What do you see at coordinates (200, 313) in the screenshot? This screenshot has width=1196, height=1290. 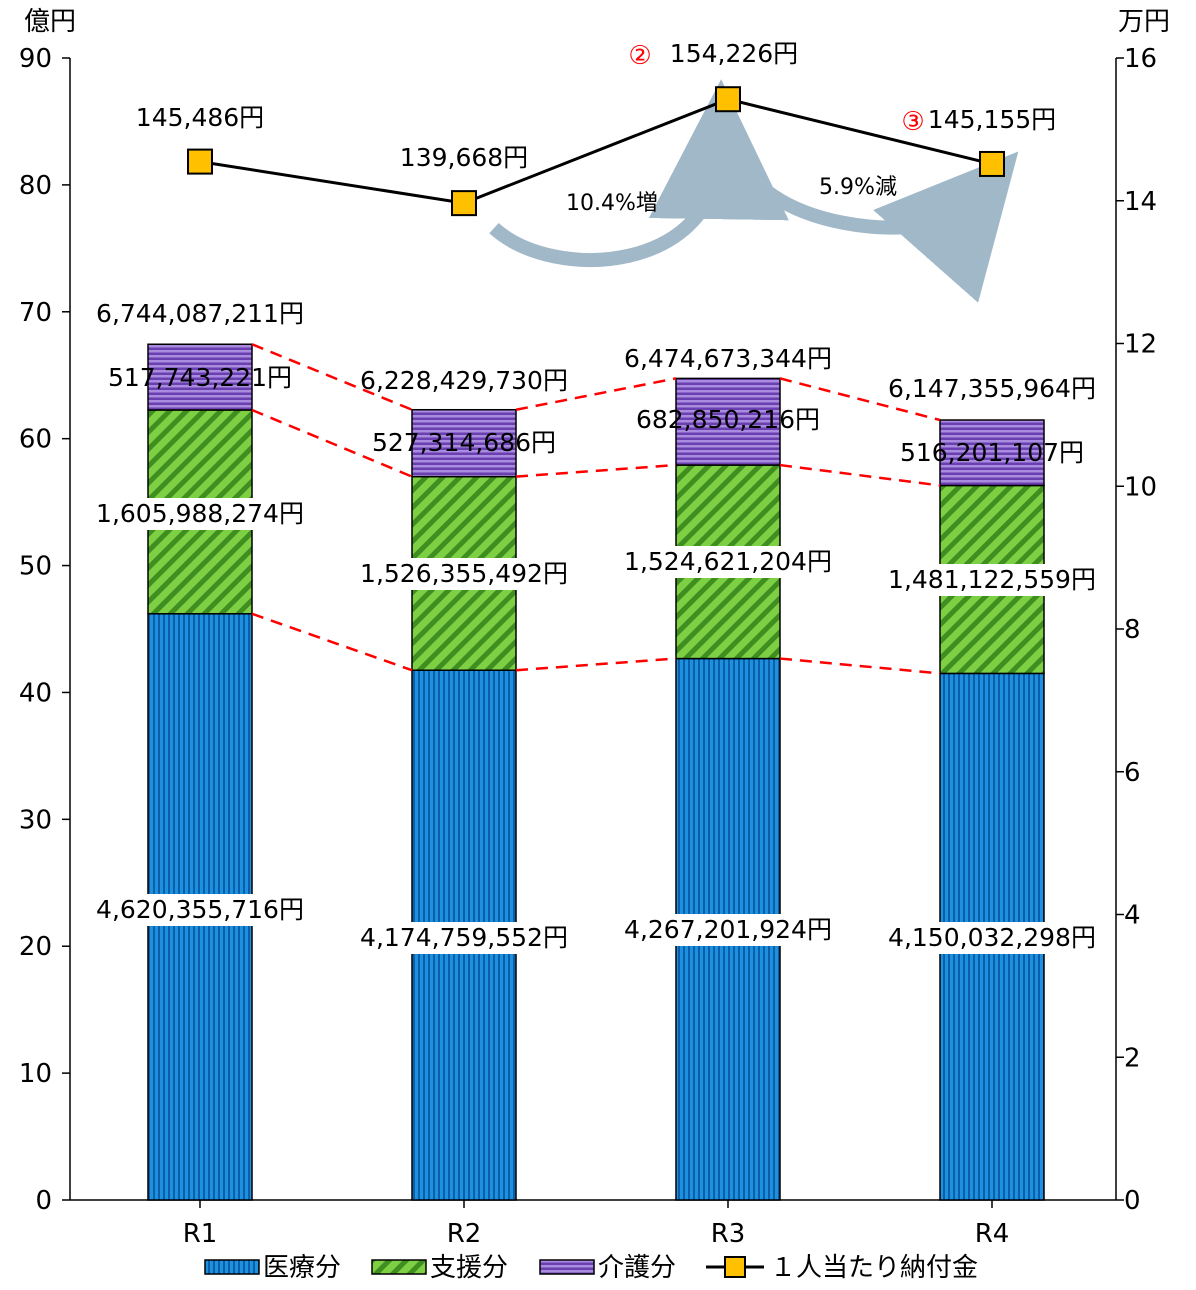 I see `total-label: 6,744,087,211円` at bounding box center [200, 313].